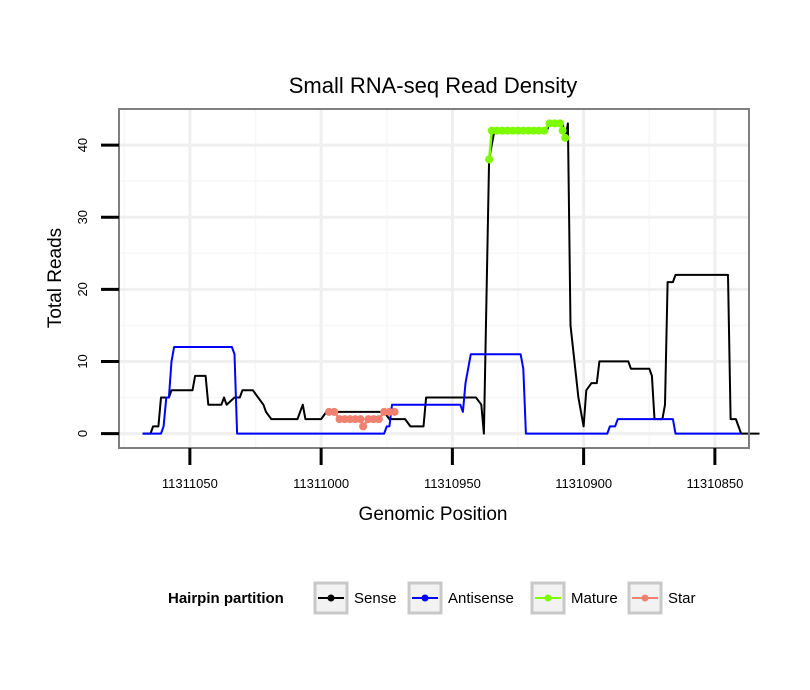 Image resolution: width=810 pixels, height=690 pixels. Describe the element at coordinates (82, 217) in the screenshot. I see `y-tick-label: 30` at that location.